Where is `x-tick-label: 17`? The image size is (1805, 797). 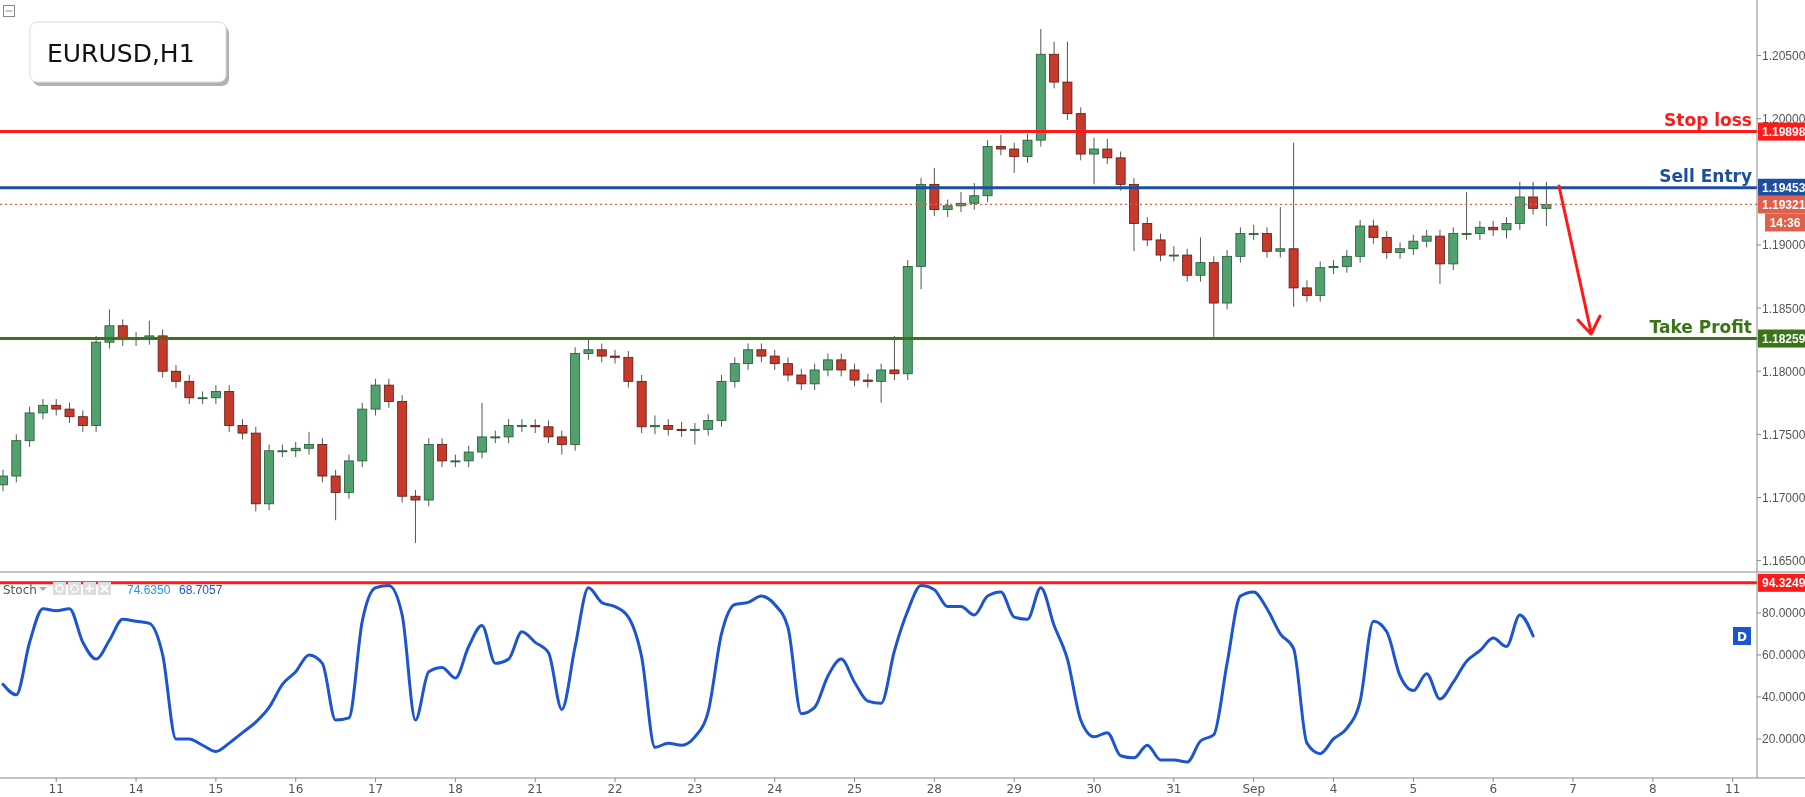 x-tick-label: 17 is located at coordinates (375, 789).